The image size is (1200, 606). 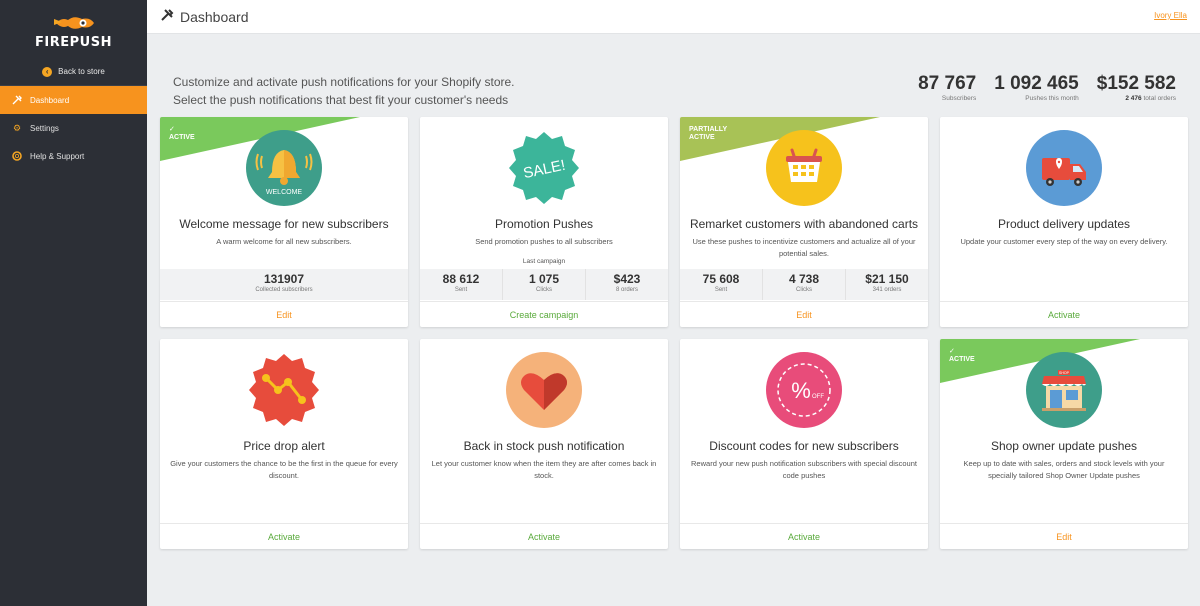 I want to click on card-title: Back in stock push notification, so click(x=544, y=446).